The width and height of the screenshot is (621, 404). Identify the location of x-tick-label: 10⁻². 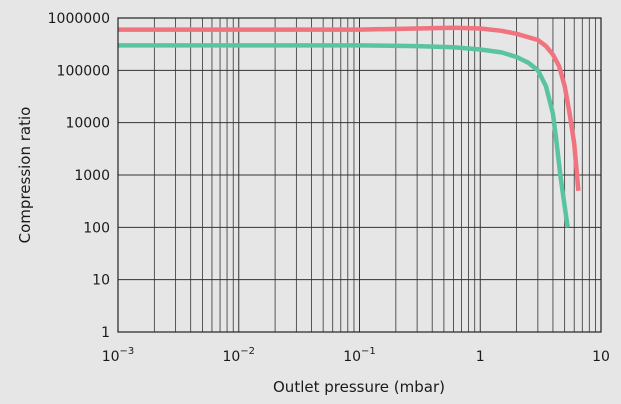
(238, 355).